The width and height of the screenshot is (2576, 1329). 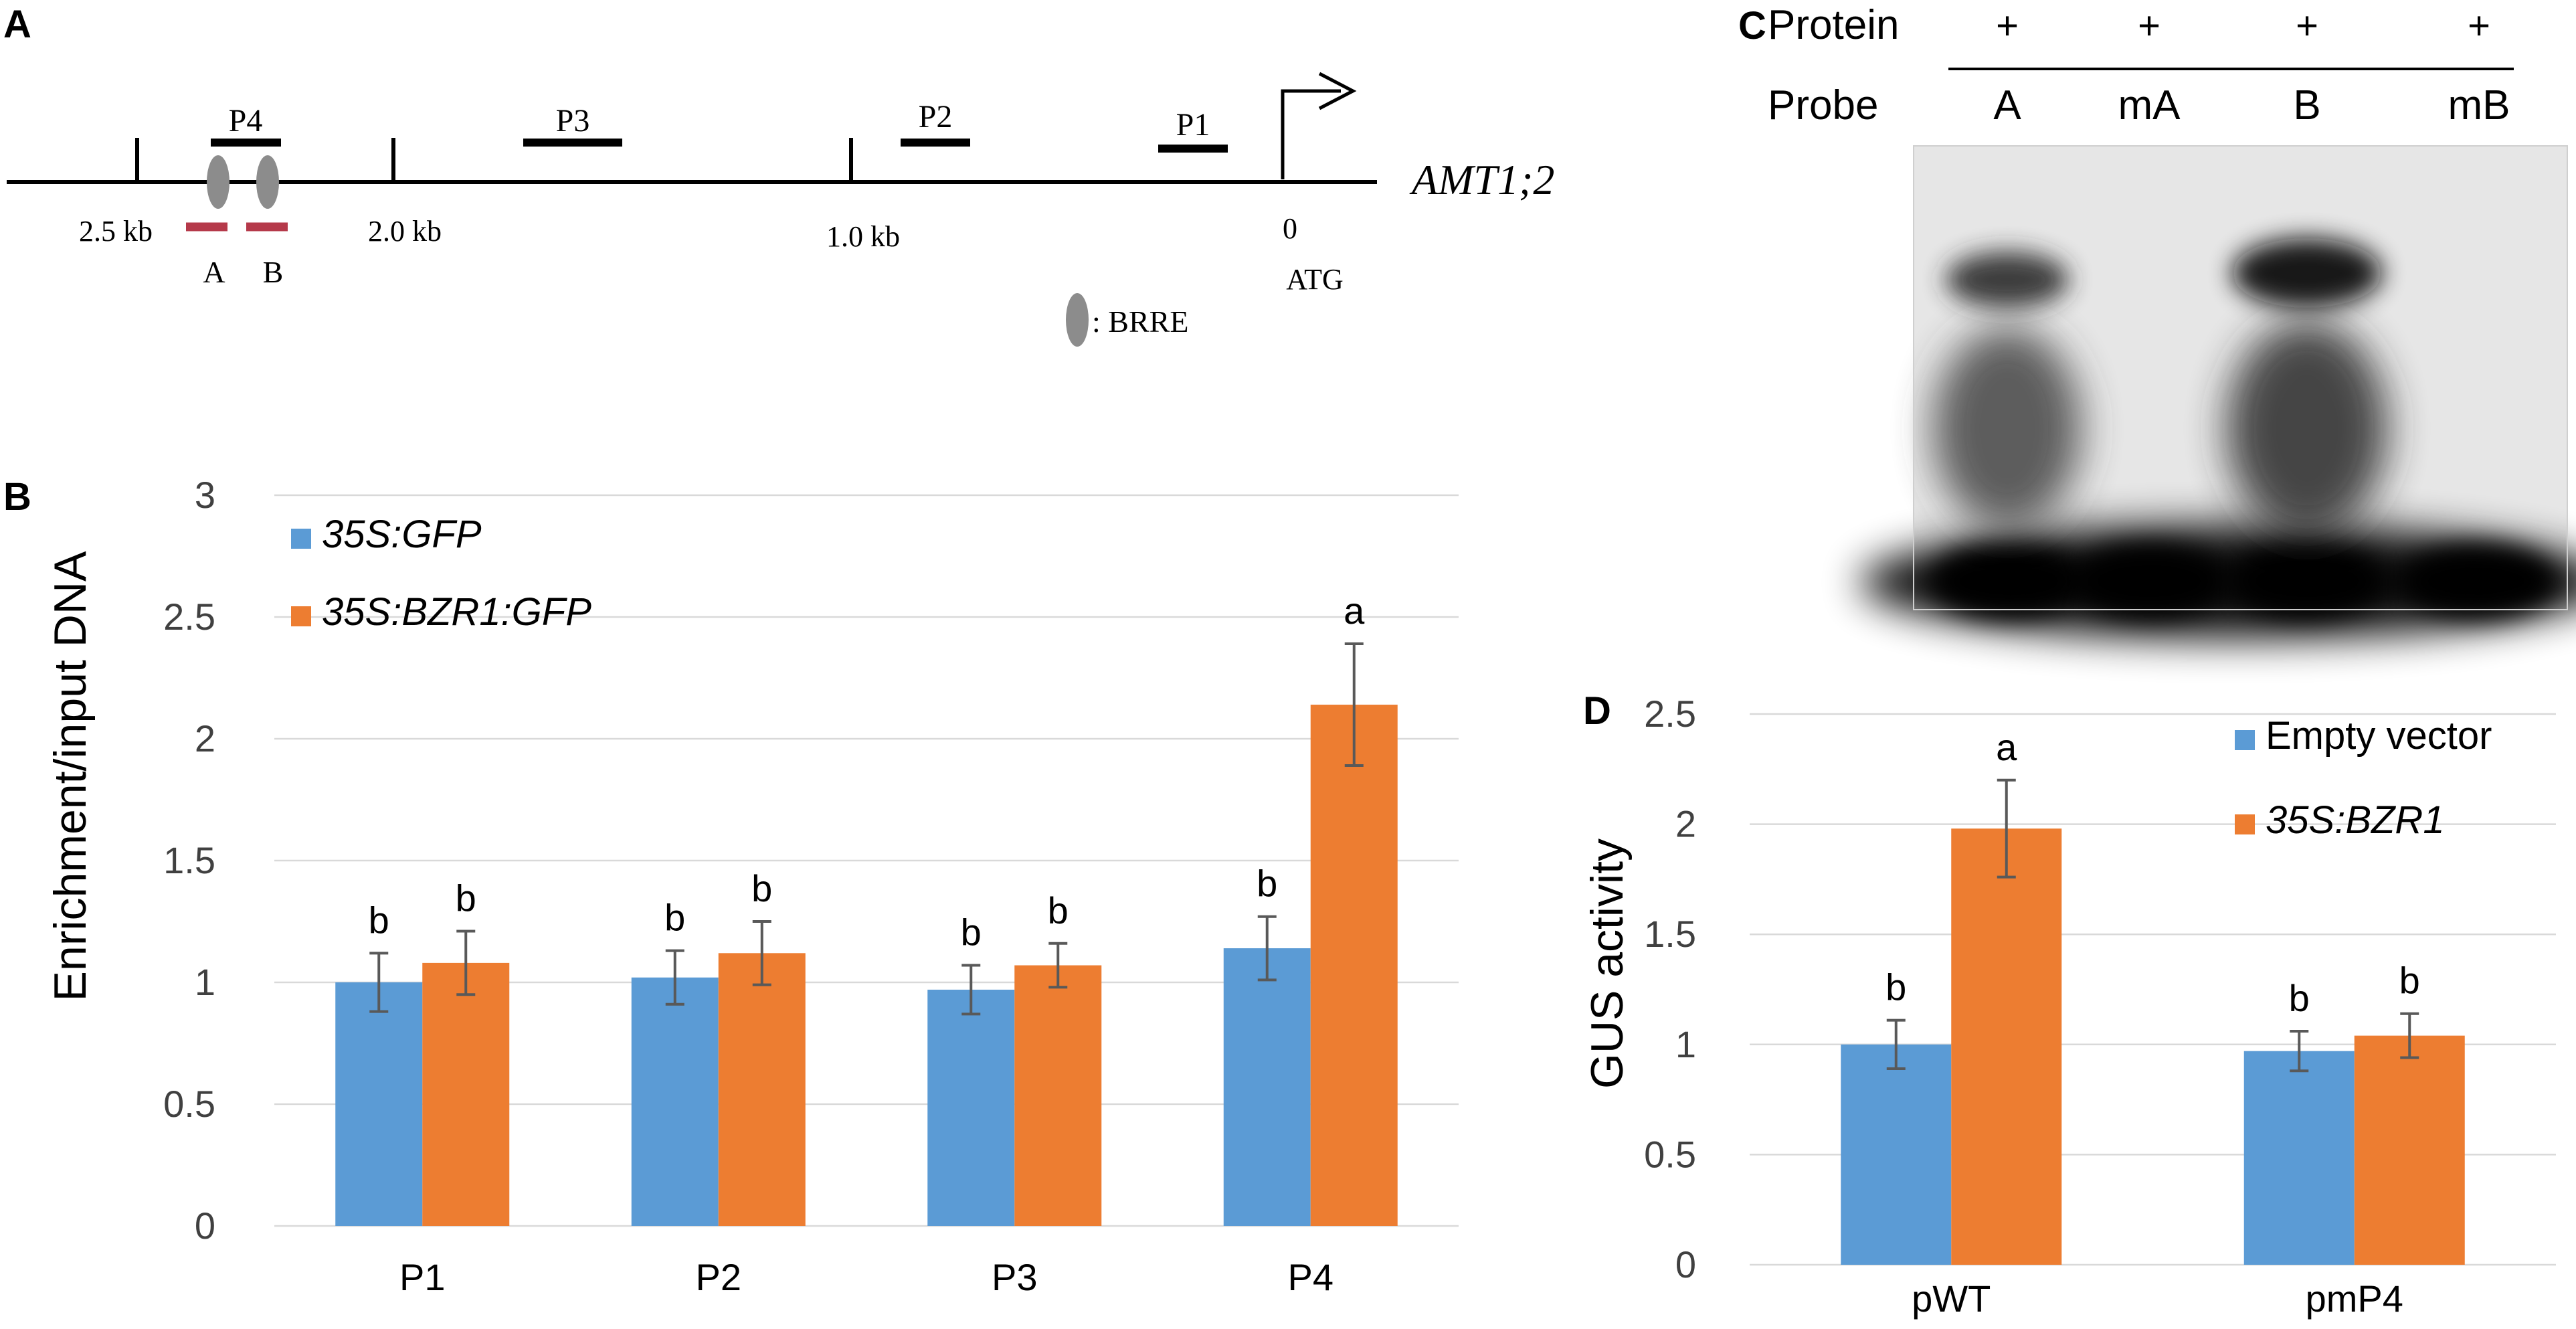 What do you see at coordinates (456, 612) in the screenshot?
I see `legend-label: 35S:BZR1:GFP` at bounding box center [456, 612].